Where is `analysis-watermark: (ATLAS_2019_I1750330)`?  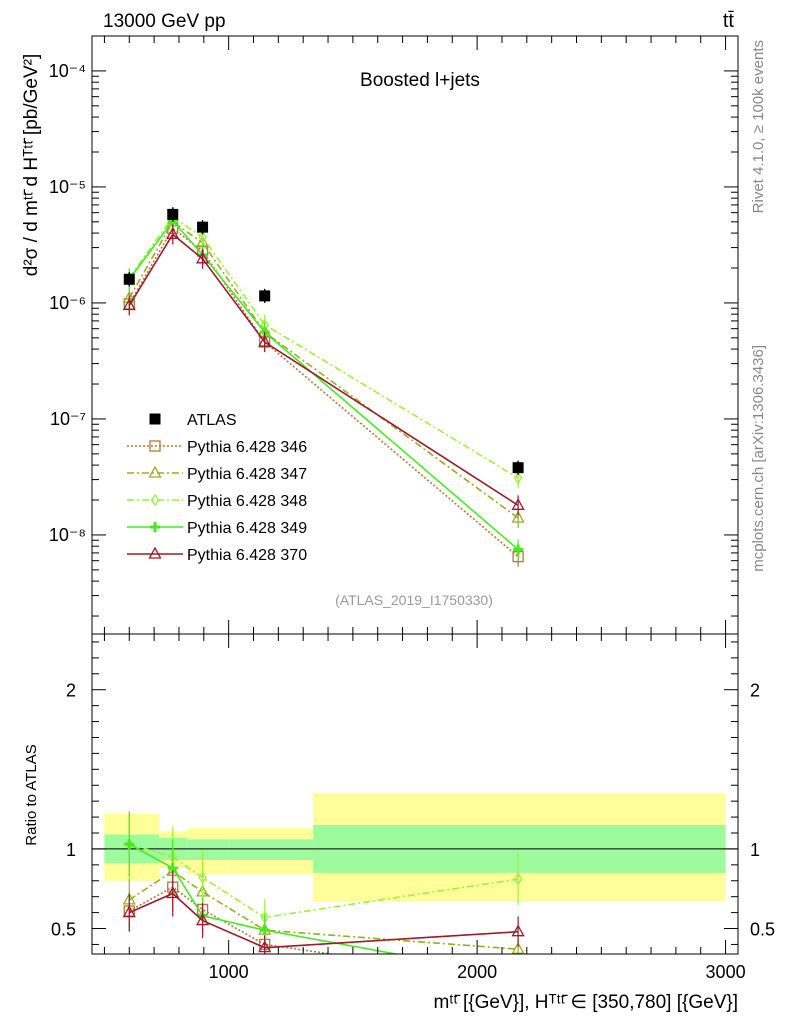 analysis-watermark: (ATLAS_2019_I1750330) is located at coordinates (414, 600).